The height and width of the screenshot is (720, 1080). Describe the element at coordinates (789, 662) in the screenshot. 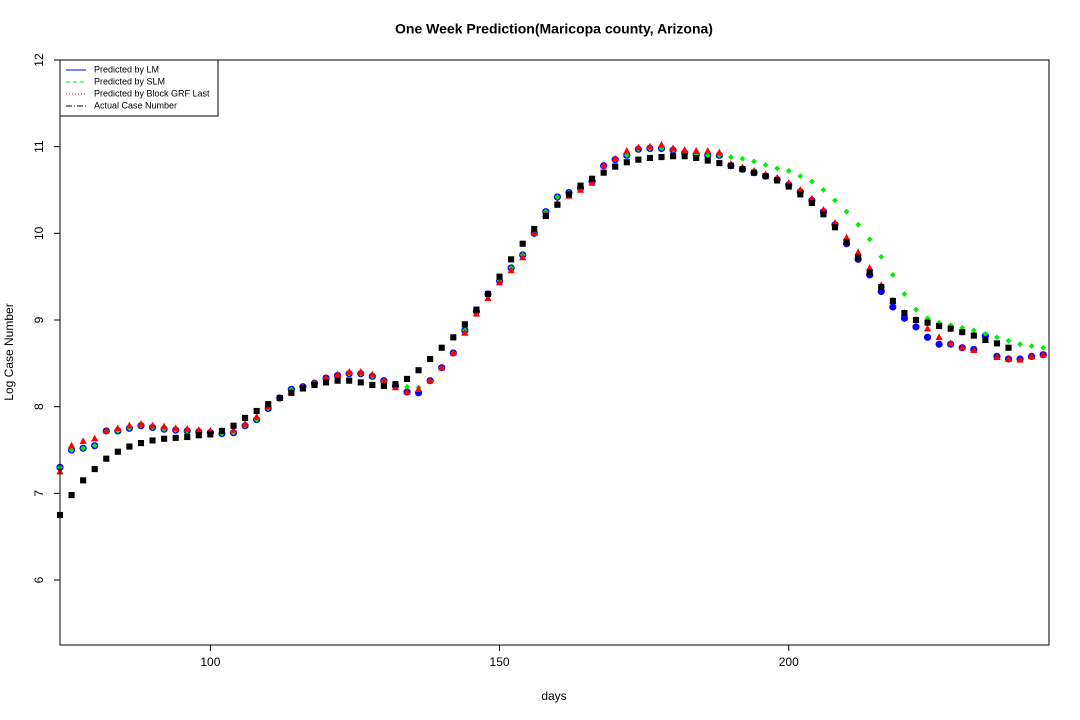

I see `x-tick-label: 200` at that location.